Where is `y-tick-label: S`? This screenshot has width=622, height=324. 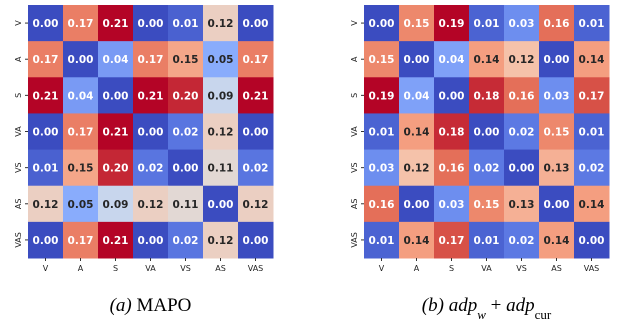
y-tick-label: S is located at coordinates (354, 95).